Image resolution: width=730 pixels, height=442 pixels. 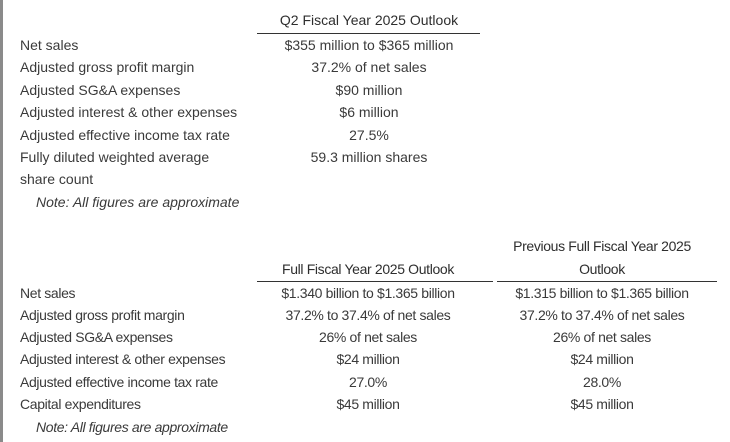 I want to click on q2-row-label: Fully diluted weighted average, so click(x=115, y=157).